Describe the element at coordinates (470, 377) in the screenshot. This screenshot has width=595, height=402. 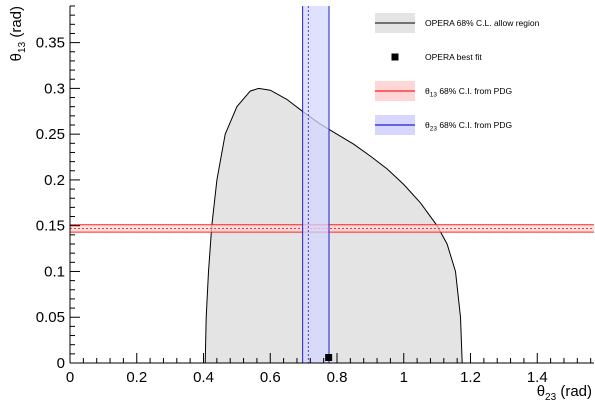
I see `x-tick-label: 1.2` at that location.